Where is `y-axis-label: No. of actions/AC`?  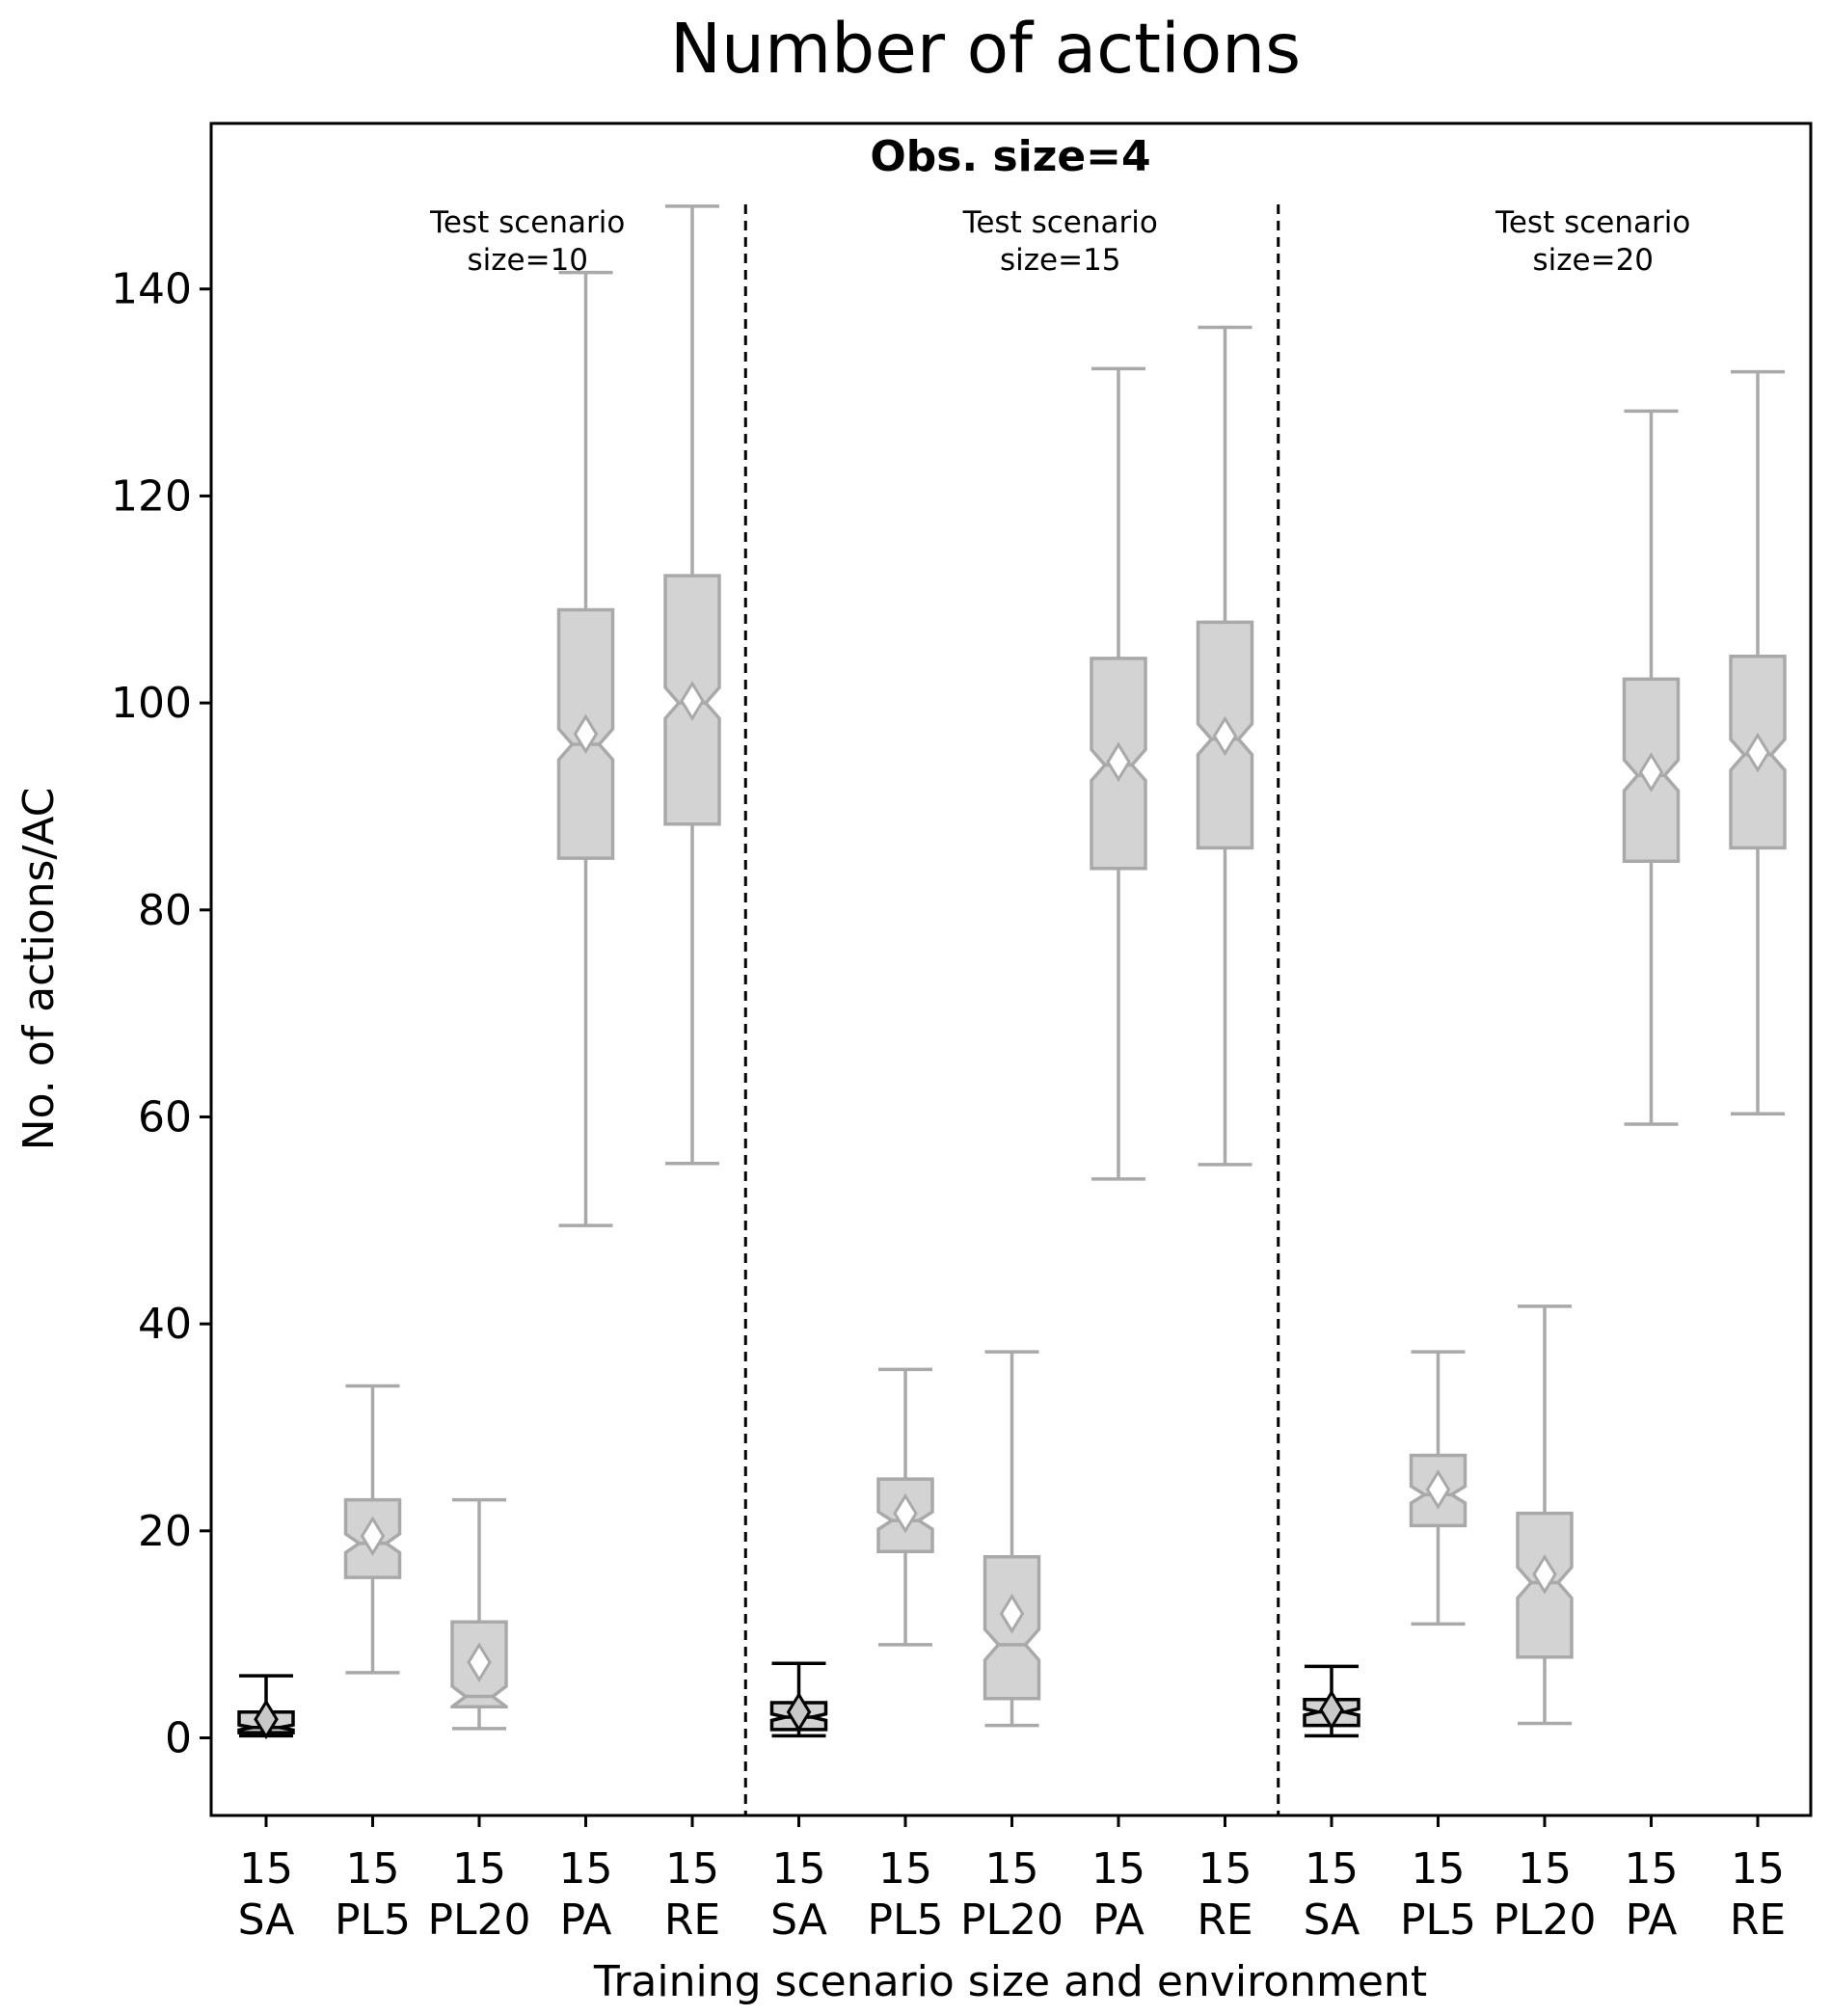
y-axis-label: No. of actions/AC is located at coordinates (39, 969).